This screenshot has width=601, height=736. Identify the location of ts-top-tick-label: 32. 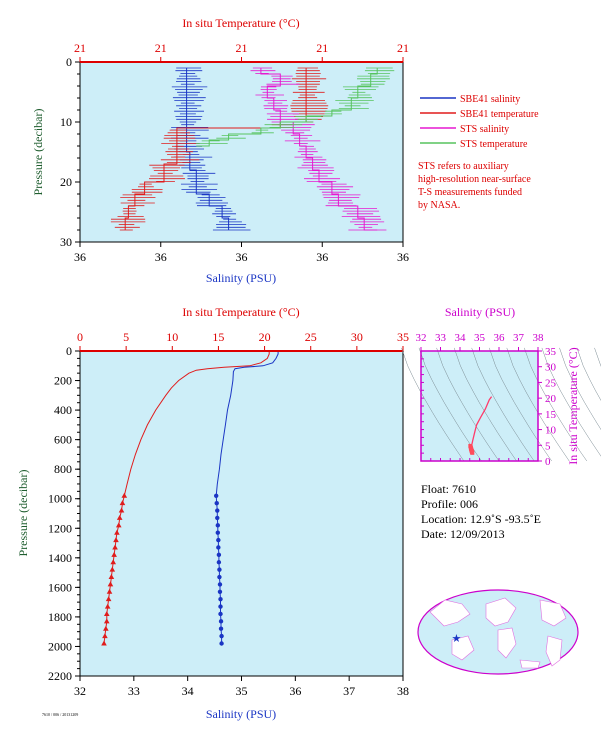
(421, 338).